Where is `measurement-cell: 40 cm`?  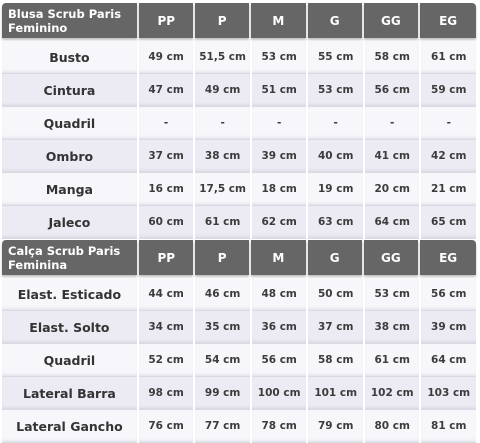
measurement-cell: 40 cm is located at coordinates (335, 156).